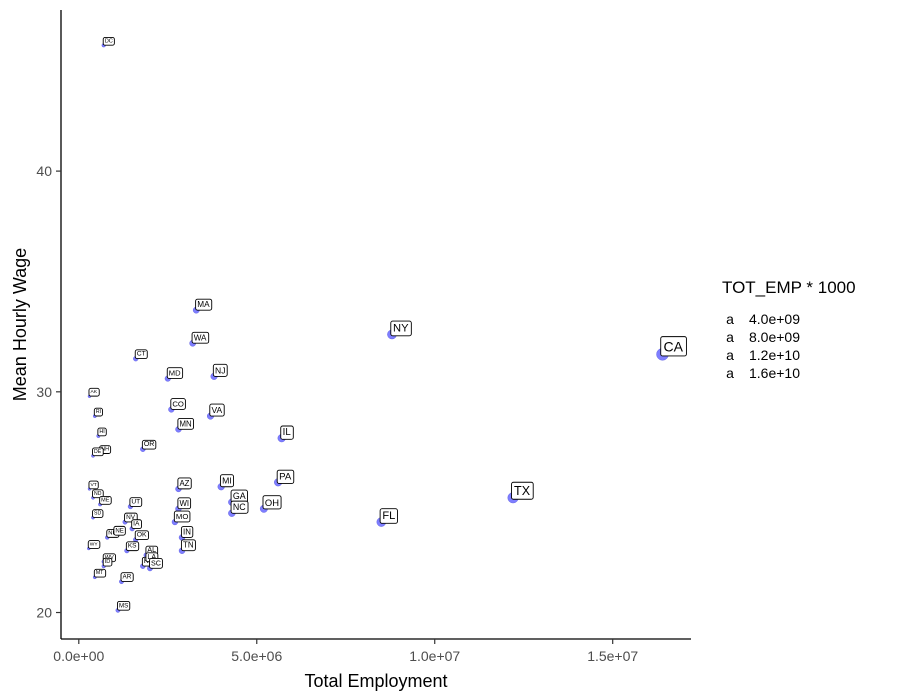  What do you see at coordinates (774, 373) in the screenshot?
I see `legend-entry-label: 1.6e+10` at bounding box center [774, 373].